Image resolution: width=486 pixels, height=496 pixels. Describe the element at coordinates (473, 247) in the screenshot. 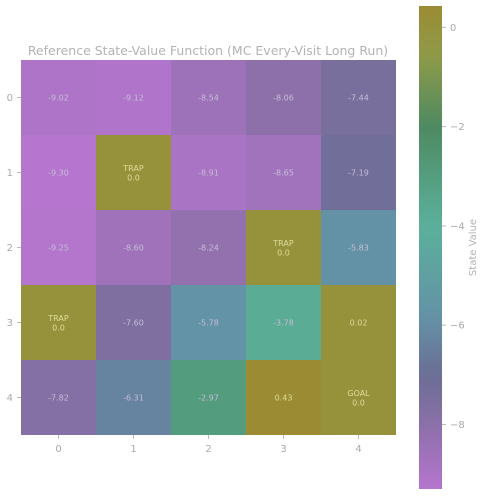

I see `colorbar-label: State Value` at that location.